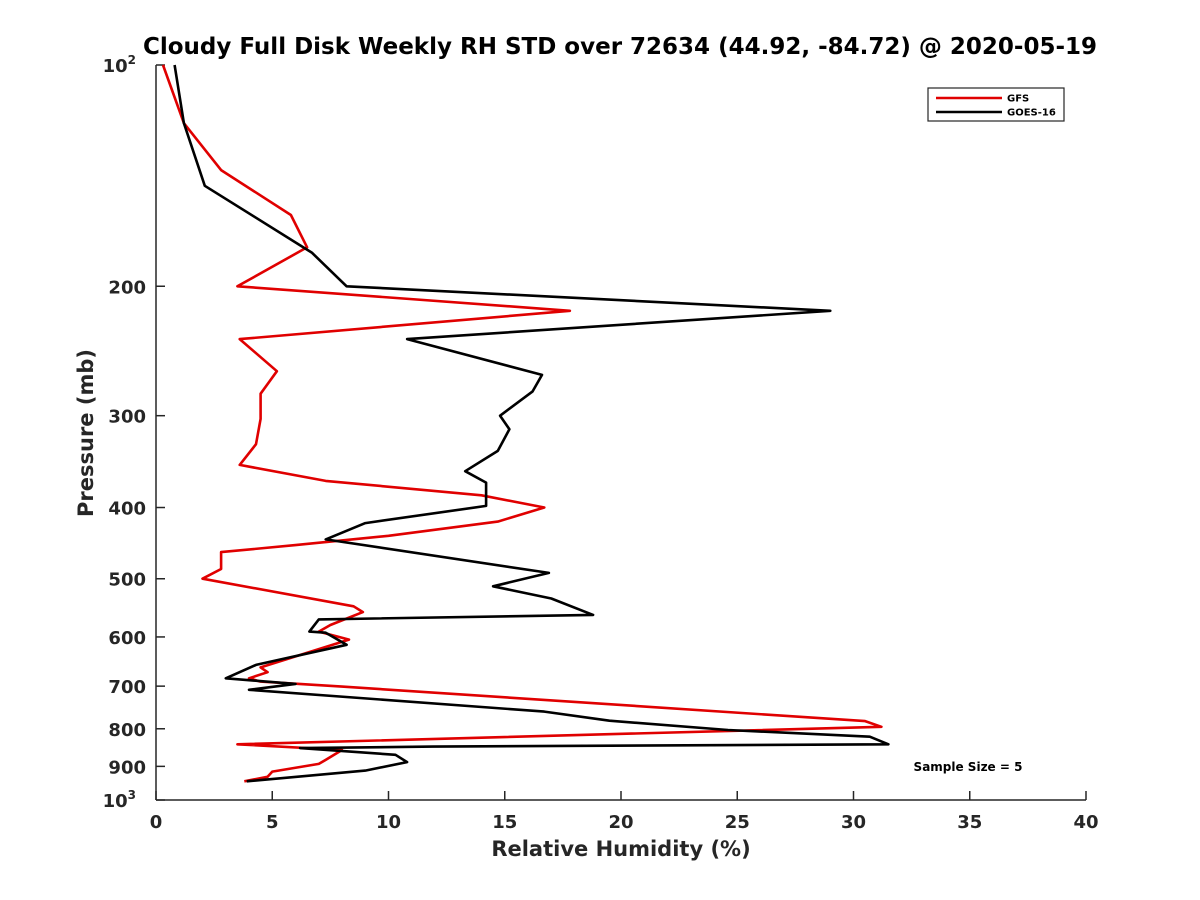  What do you see at coordinates (969, 822) in the screenshot?
I see `x-tick-label: 35` at bounding box center [969, 822].